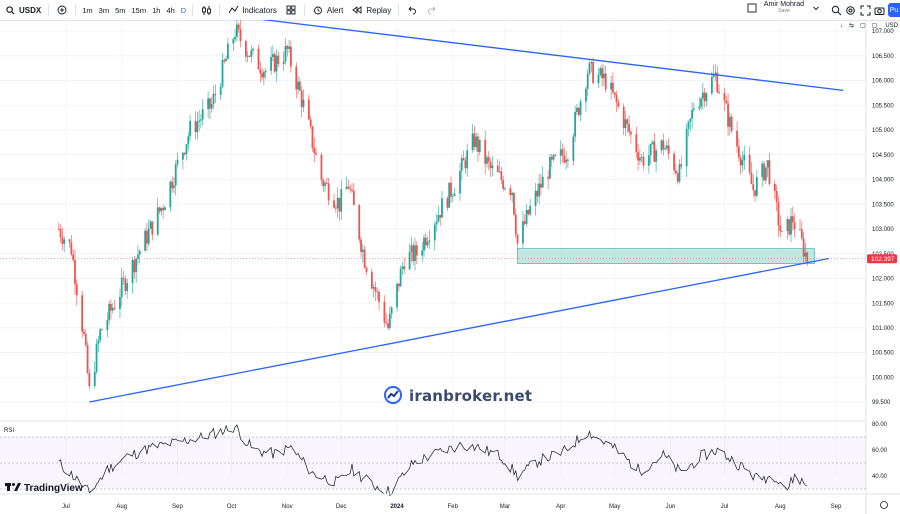  I want to click on last-price-badge: 102.397, so click(882, 259).